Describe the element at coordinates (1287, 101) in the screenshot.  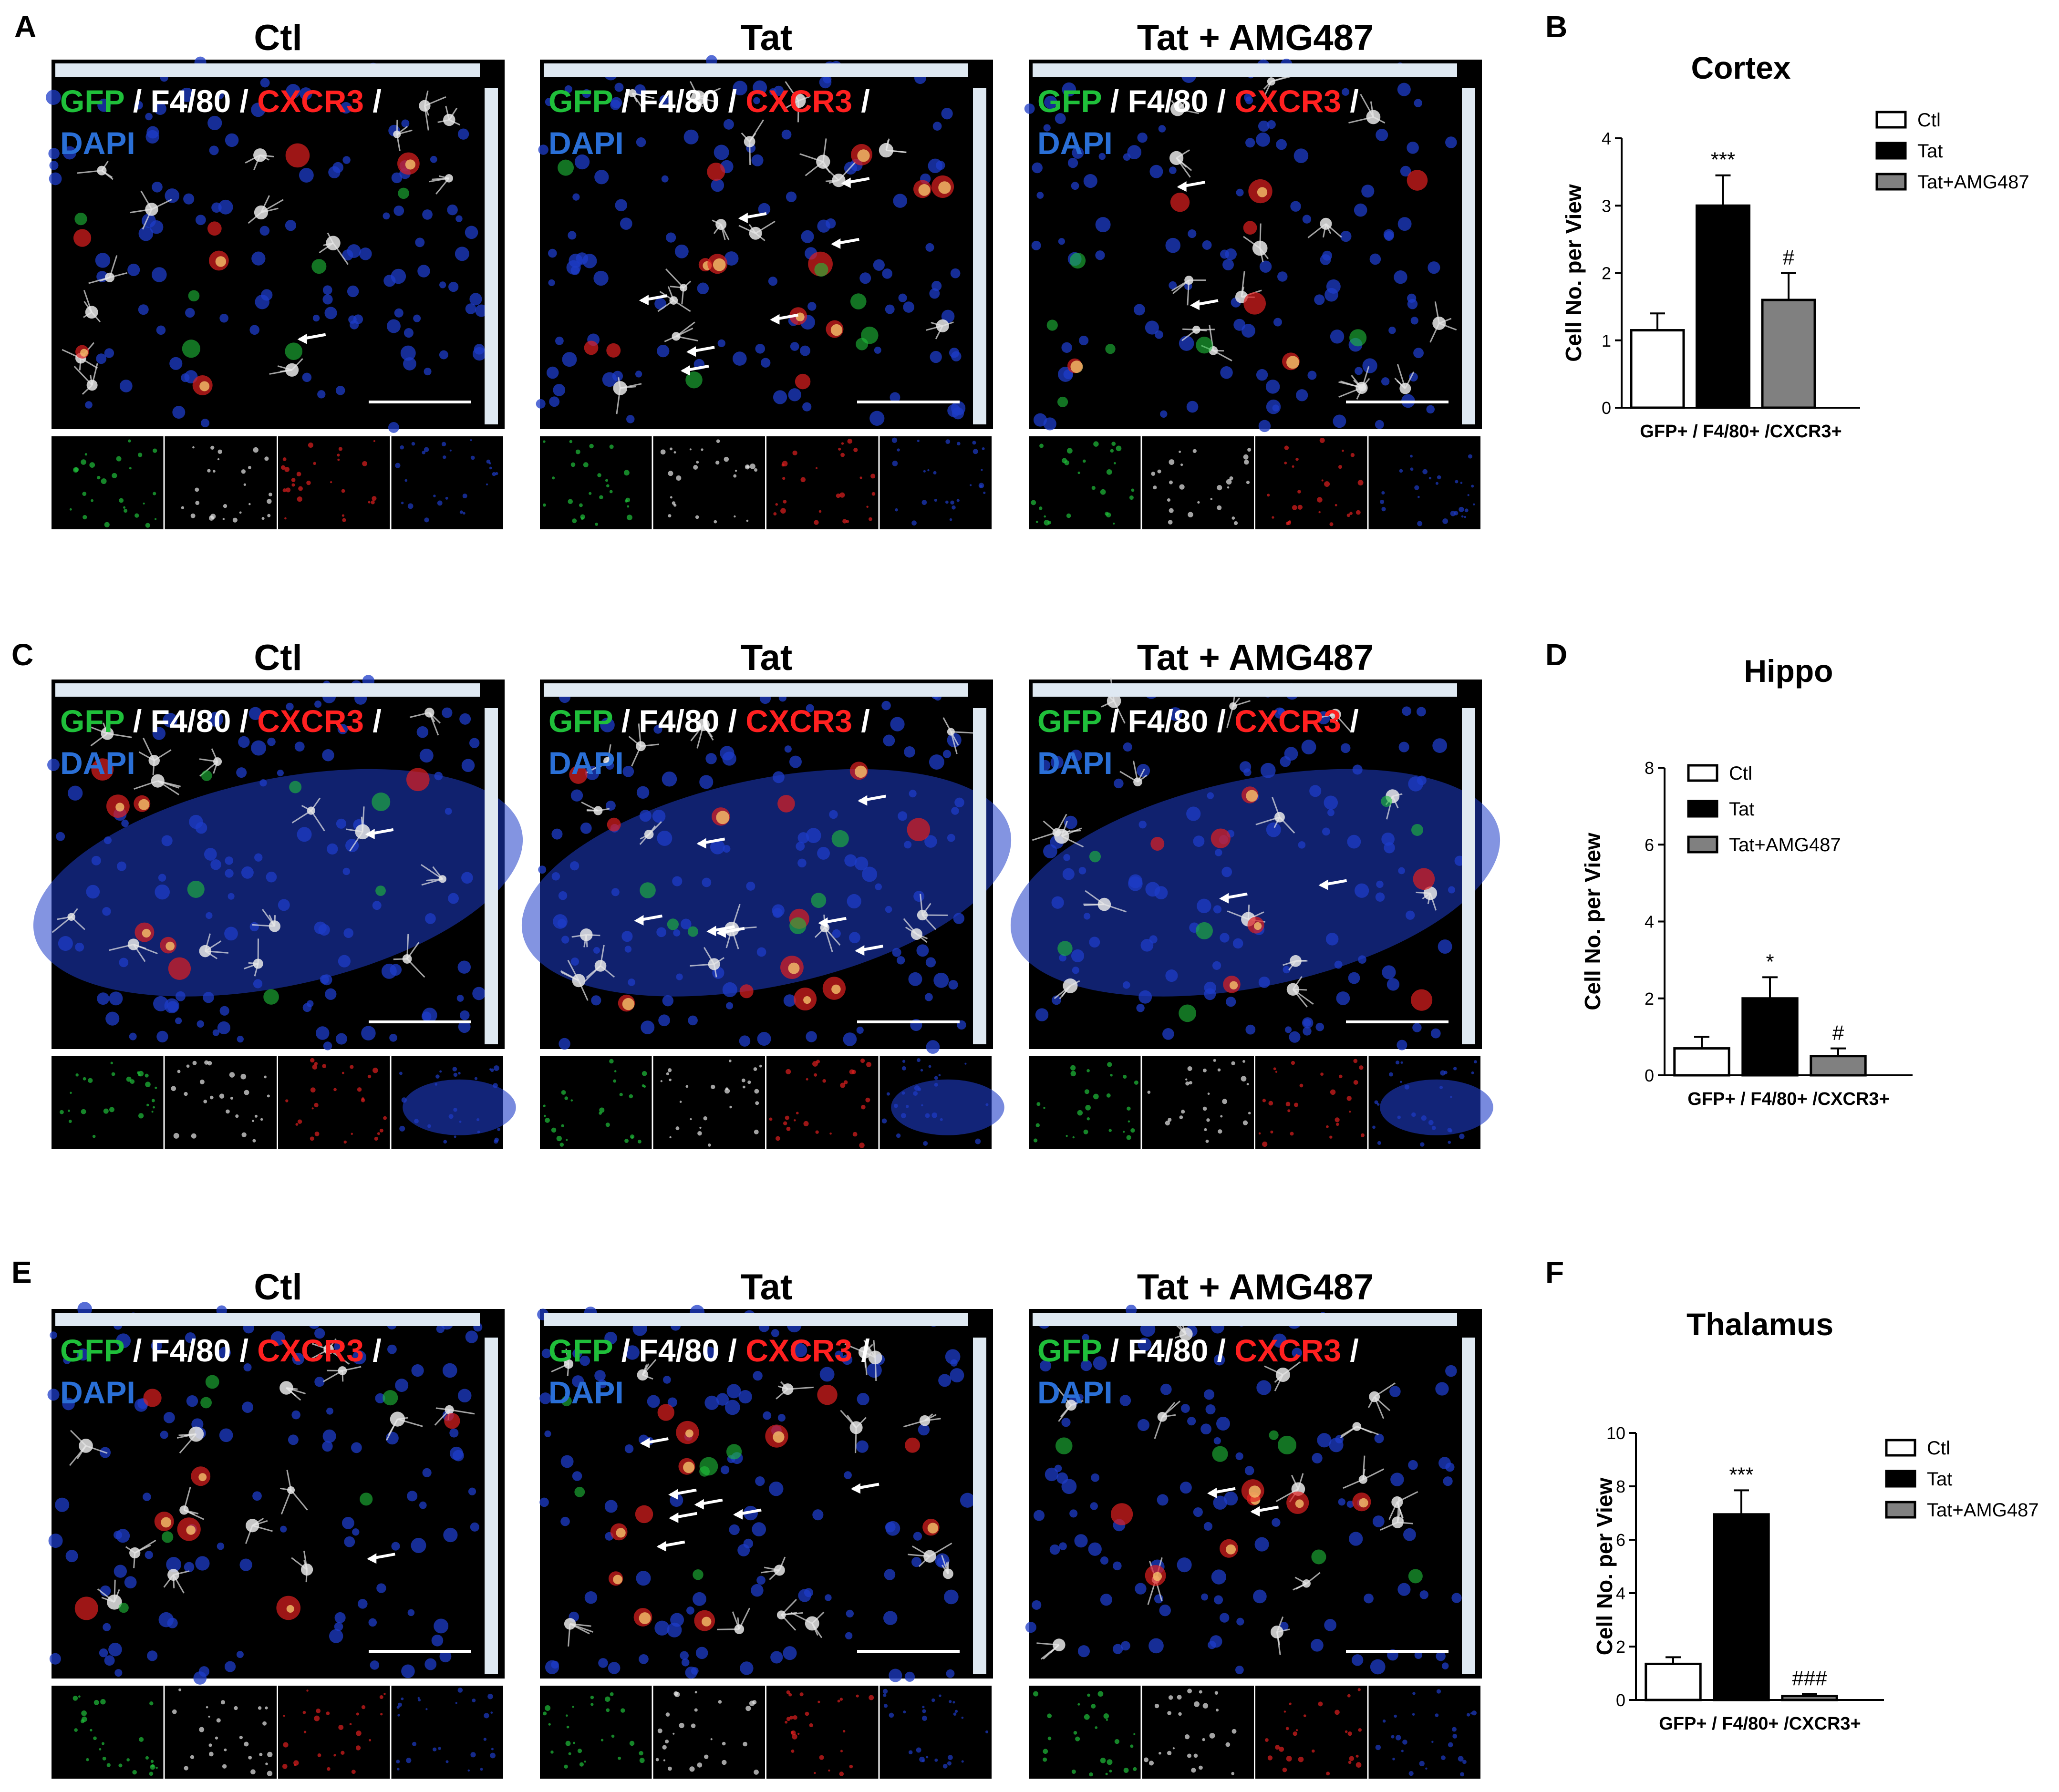
I see `stain-label-part: CXCR3` at that location.